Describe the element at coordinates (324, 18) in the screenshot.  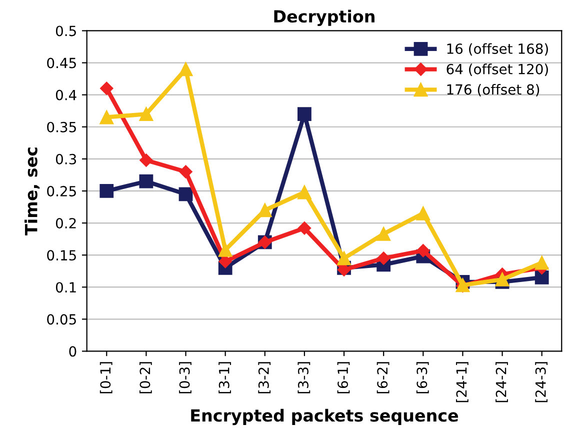
I see `chart-title: Decryption` at that location.